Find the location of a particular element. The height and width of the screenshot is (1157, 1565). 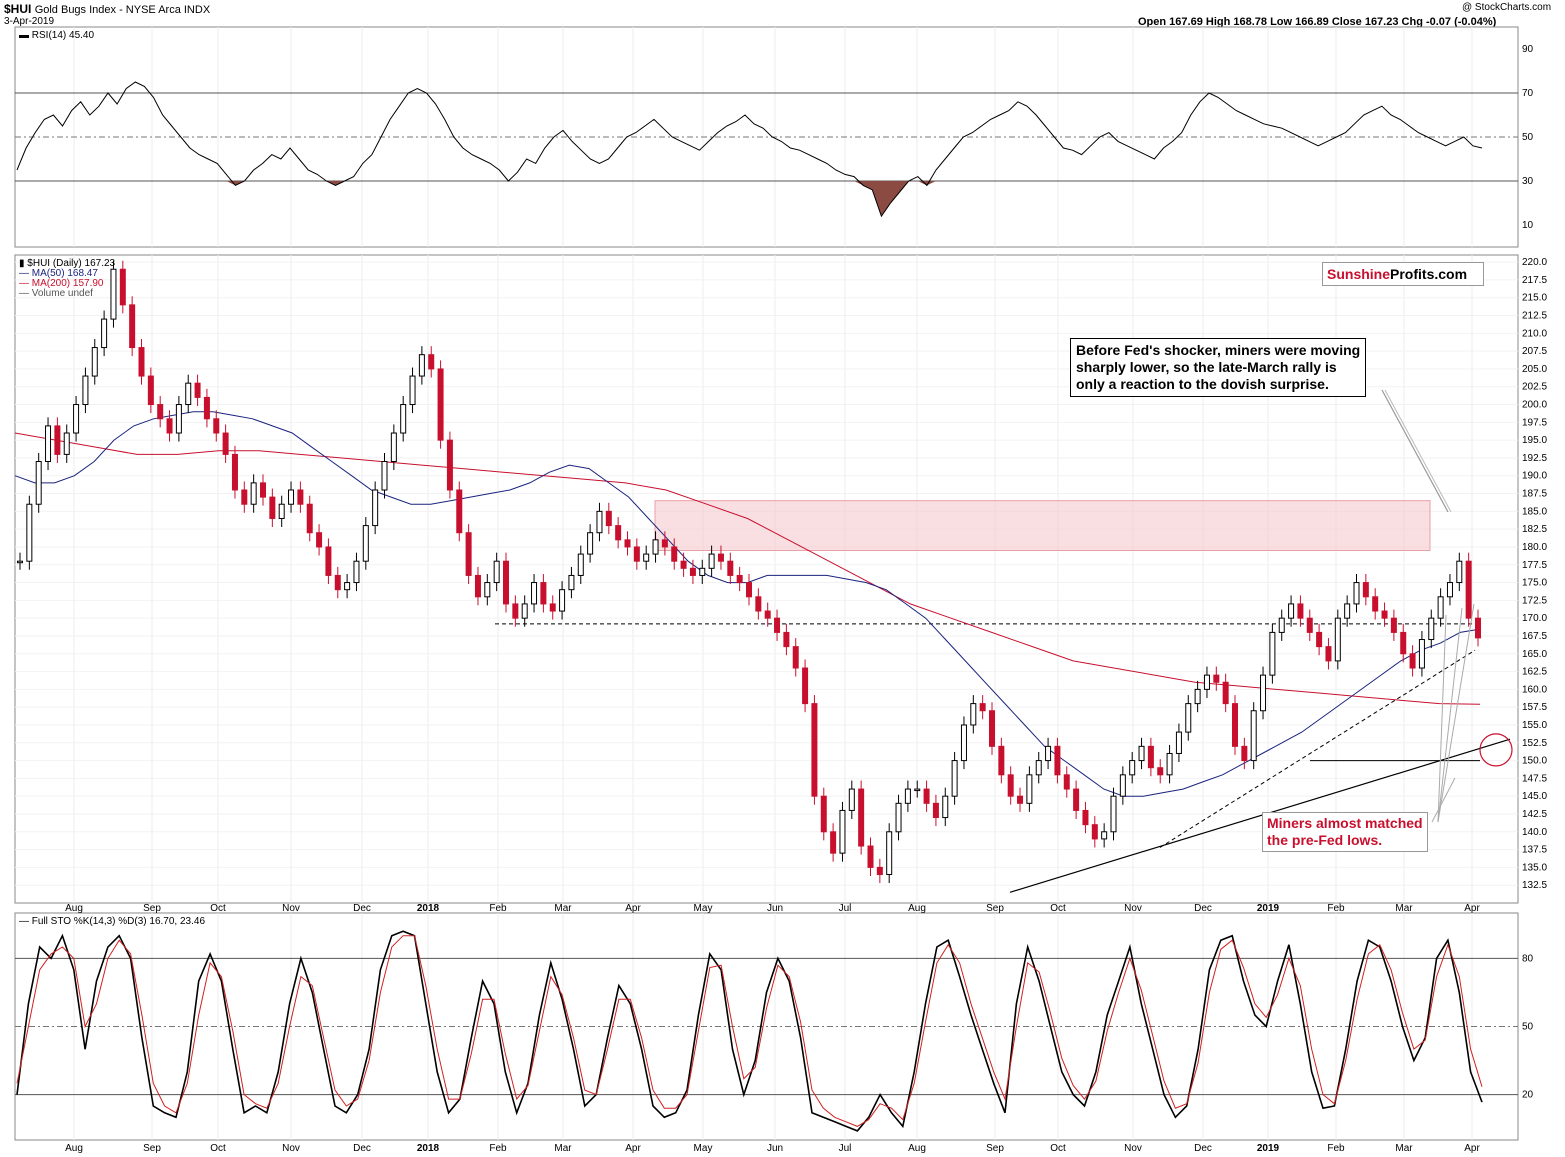

rsi-y-tick: 50 is located at coordinates (1528, 137).